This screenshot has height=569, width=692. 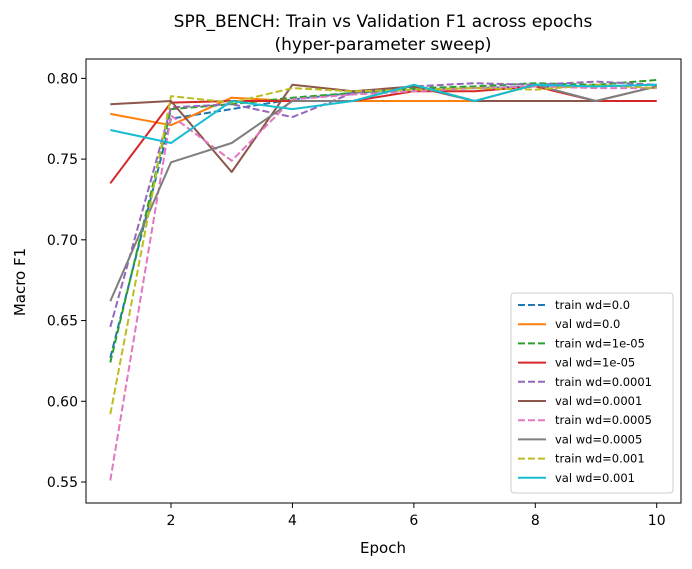 What do you see at coordinates (595, 363) in the screenshot?
I see `legend-label: val wd=1e-05` at bounding box center [595, 363].